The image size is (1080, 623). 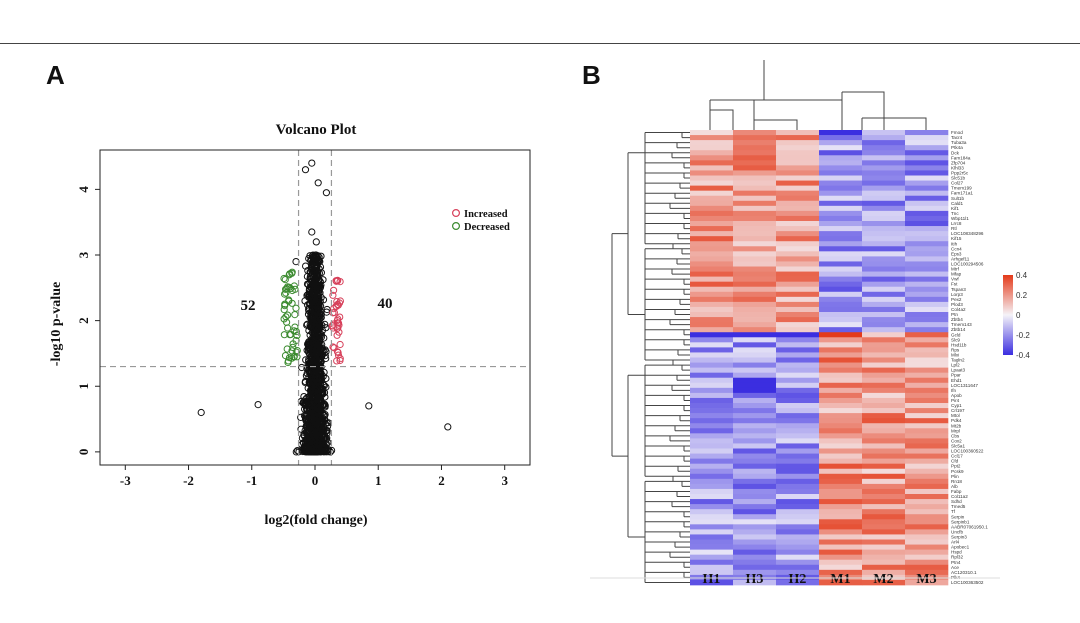 What do you see at coordinates (964, 385) in the screenshot?
I see `gene-label: LOC1311647` at bounding box center [964, 385].